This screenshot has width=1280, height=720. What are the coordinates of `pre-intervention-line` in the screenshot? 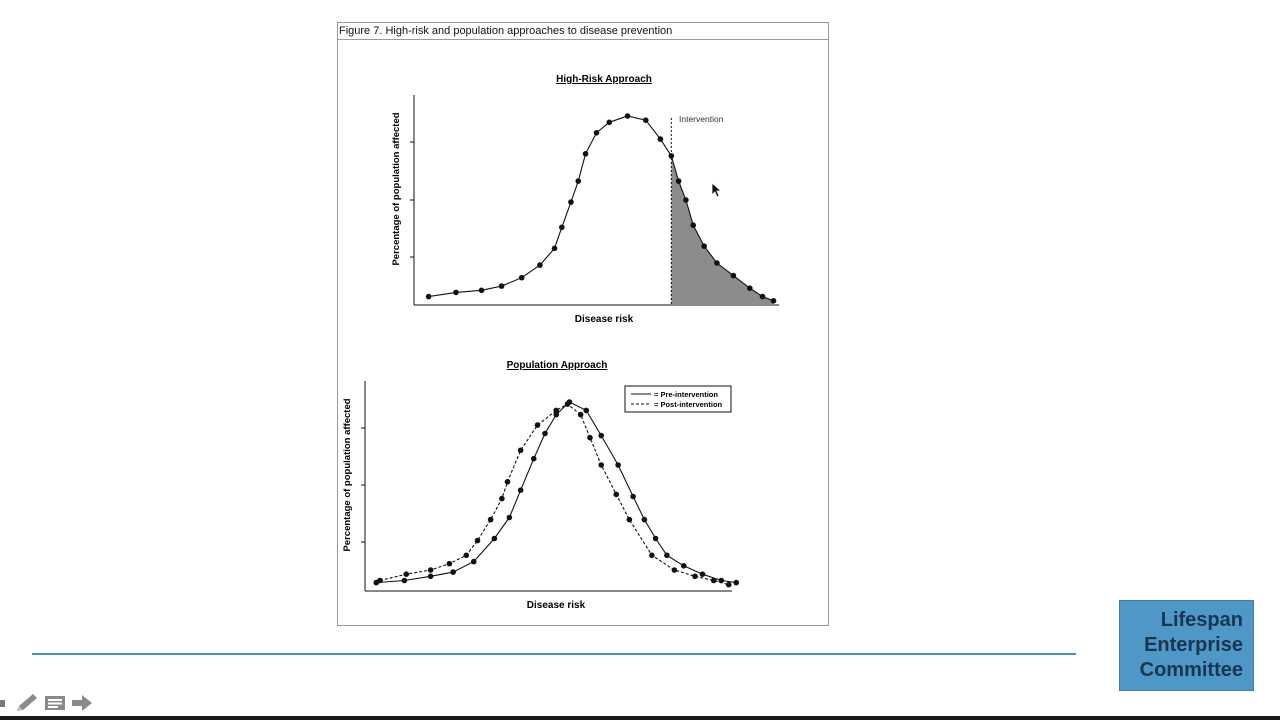 It's located at (556, 492).